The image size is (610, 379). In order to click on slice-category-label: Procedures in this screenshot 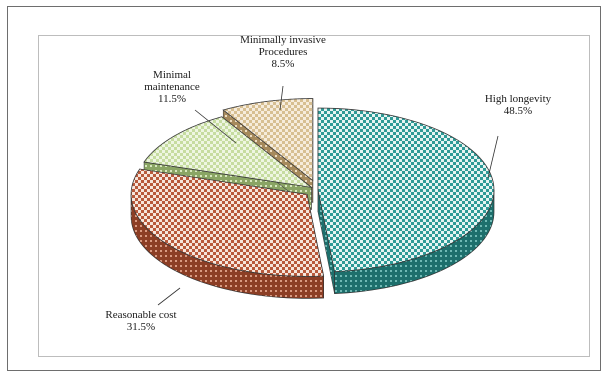, I will do `click(283, 52)`.